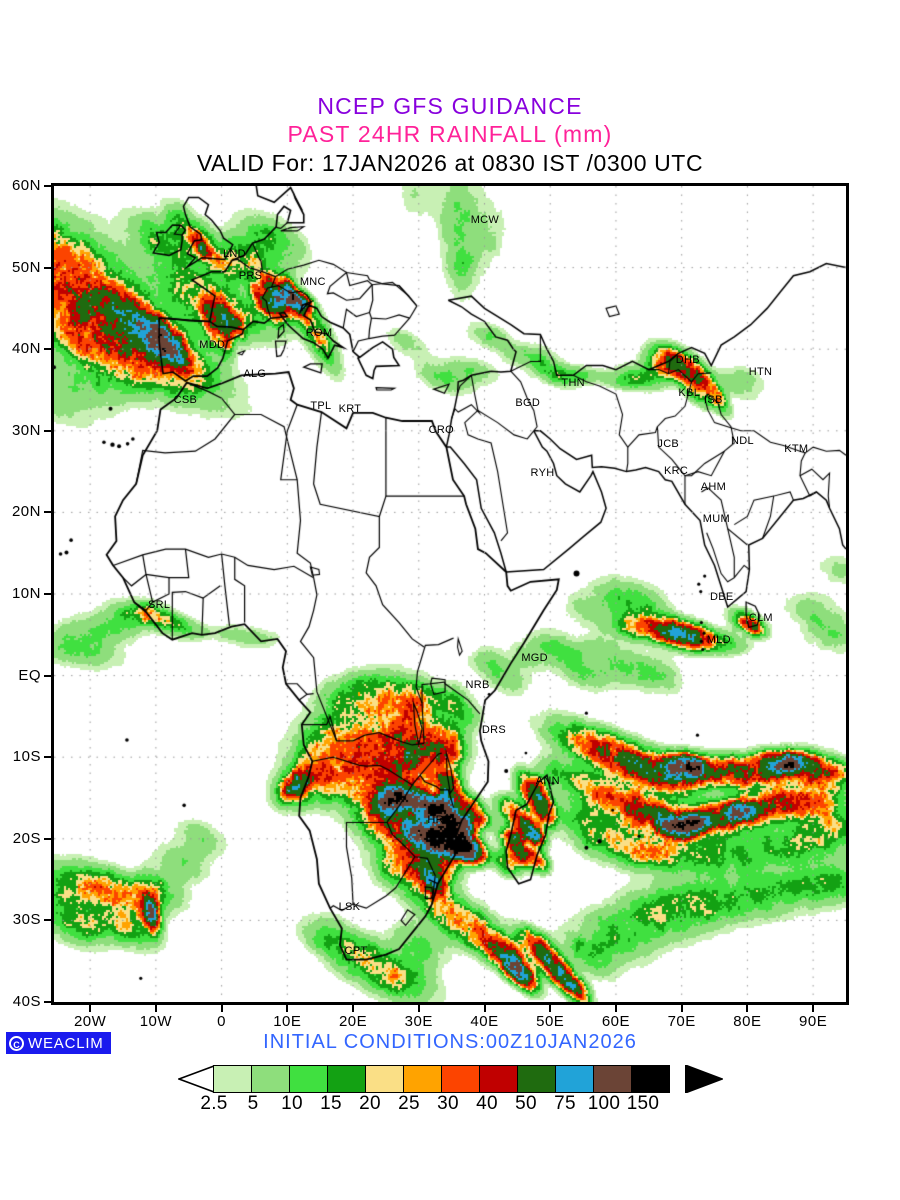  What do you see at coordinates (716, 518) in the screenshot?
I see `city-label: MUM` at bounding box center [716, 518].